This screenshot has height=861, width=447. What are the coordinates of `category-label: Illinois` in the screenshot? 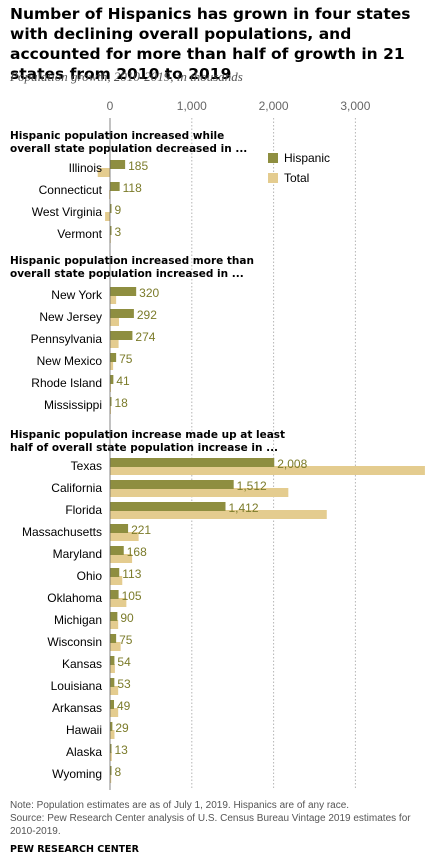 It's located at (85, 168).